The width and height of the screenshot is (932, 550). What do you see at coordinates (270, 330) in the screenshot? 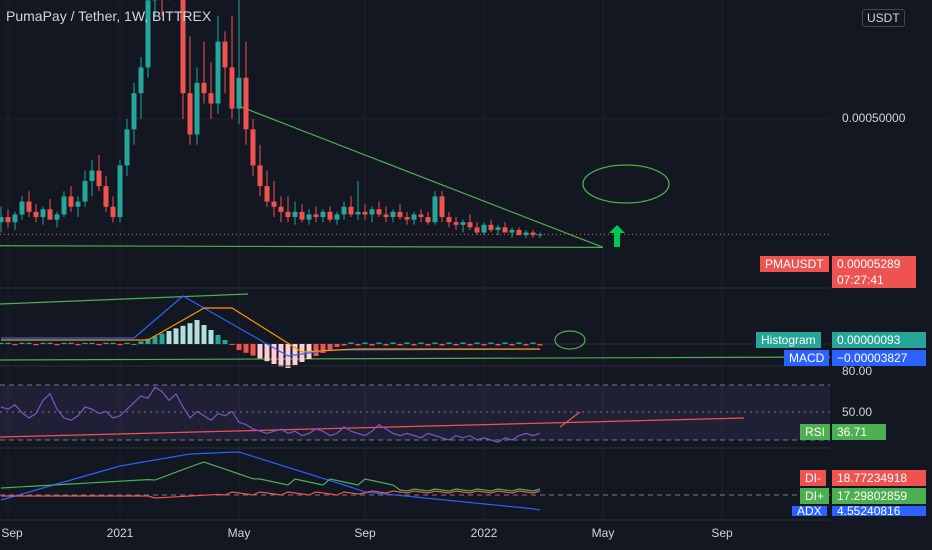
I see `signal-line` at bounding box center [270, 330].